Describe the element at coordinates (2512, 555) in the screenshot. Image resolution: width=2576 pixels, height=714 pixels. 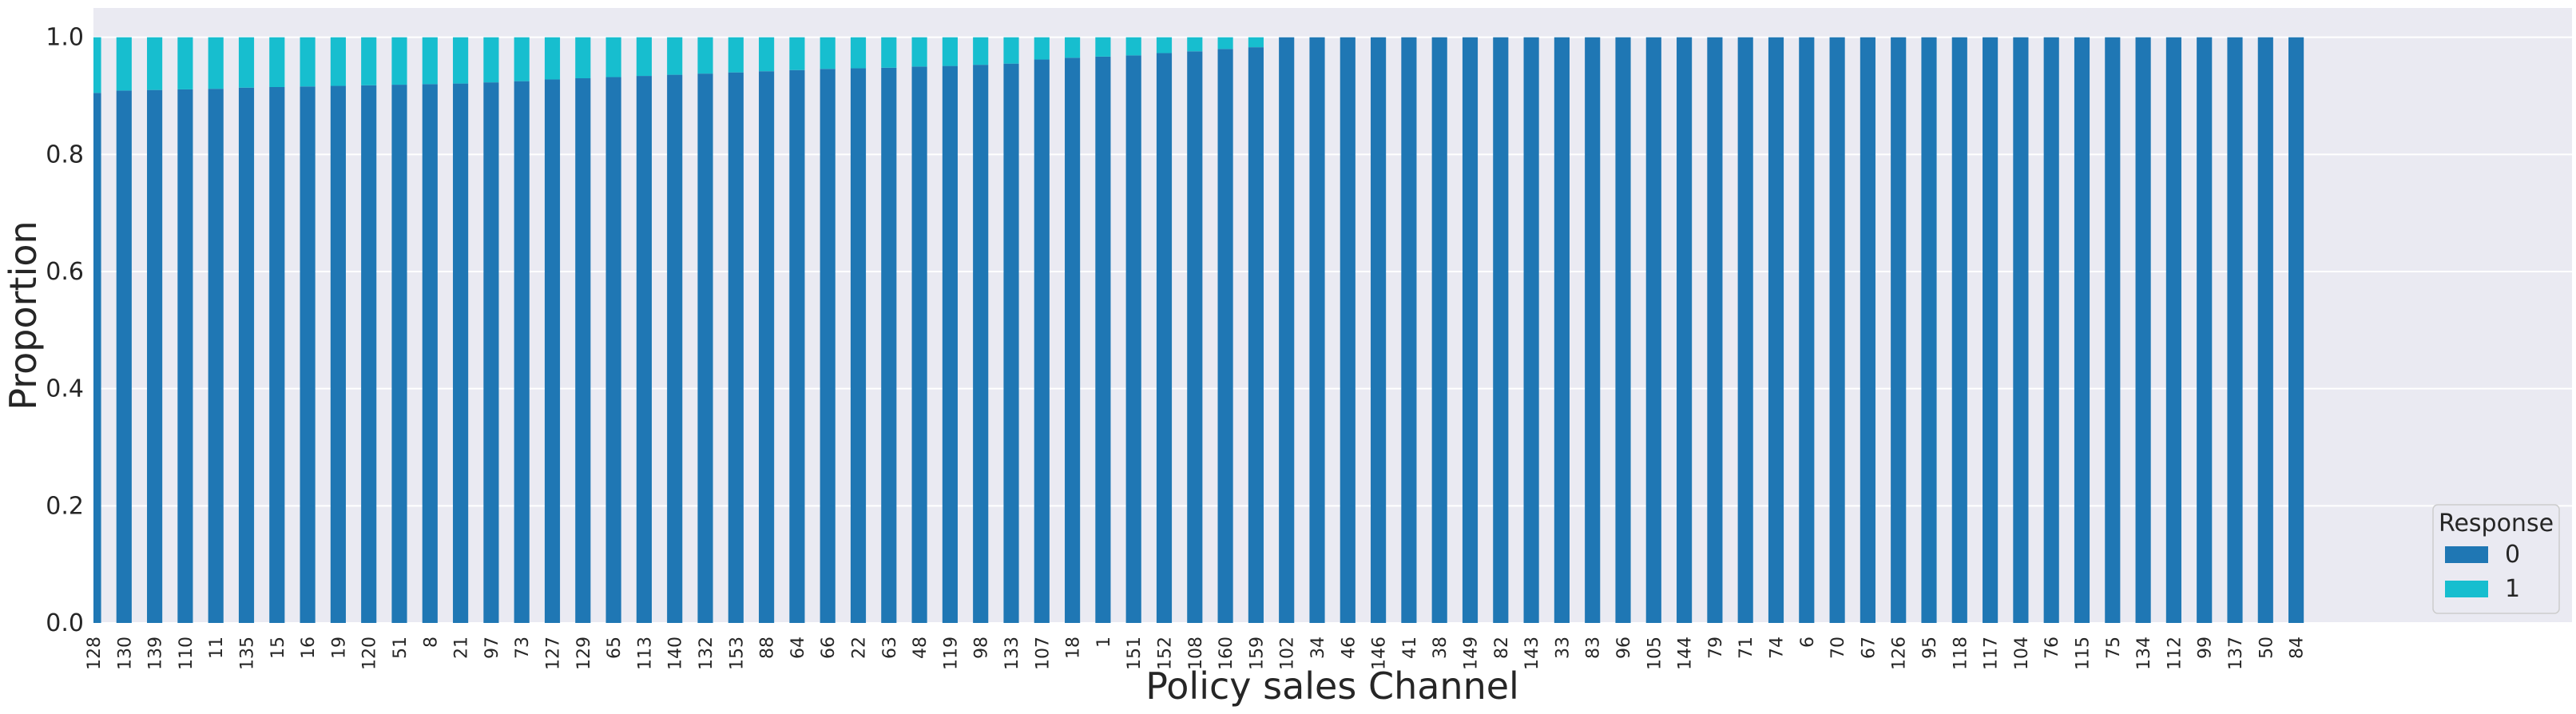
I see `legend-label-0: 0` at that location.